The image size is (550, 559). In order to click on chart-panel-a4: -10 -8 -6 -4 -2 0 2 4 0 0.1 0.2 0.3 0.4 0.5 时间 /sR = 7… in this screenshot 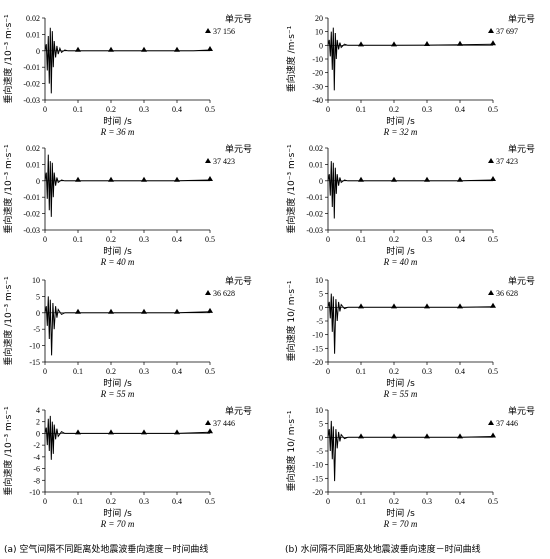, I will do `click(127, 467)`.